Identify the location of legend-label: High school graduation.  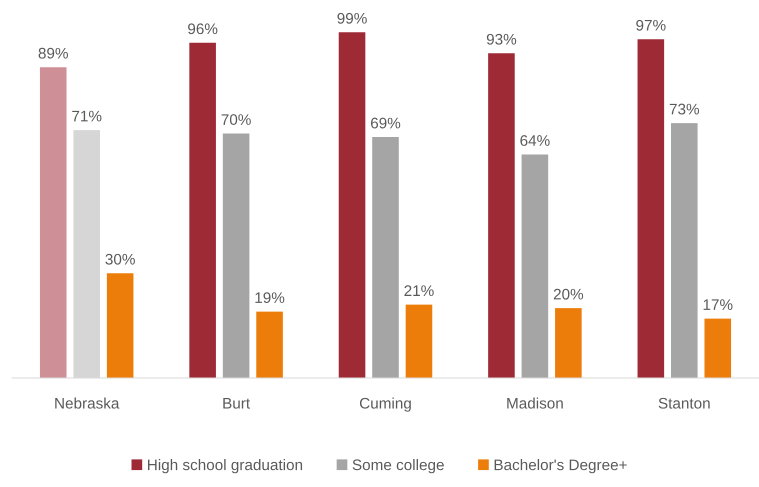
(225, 466).